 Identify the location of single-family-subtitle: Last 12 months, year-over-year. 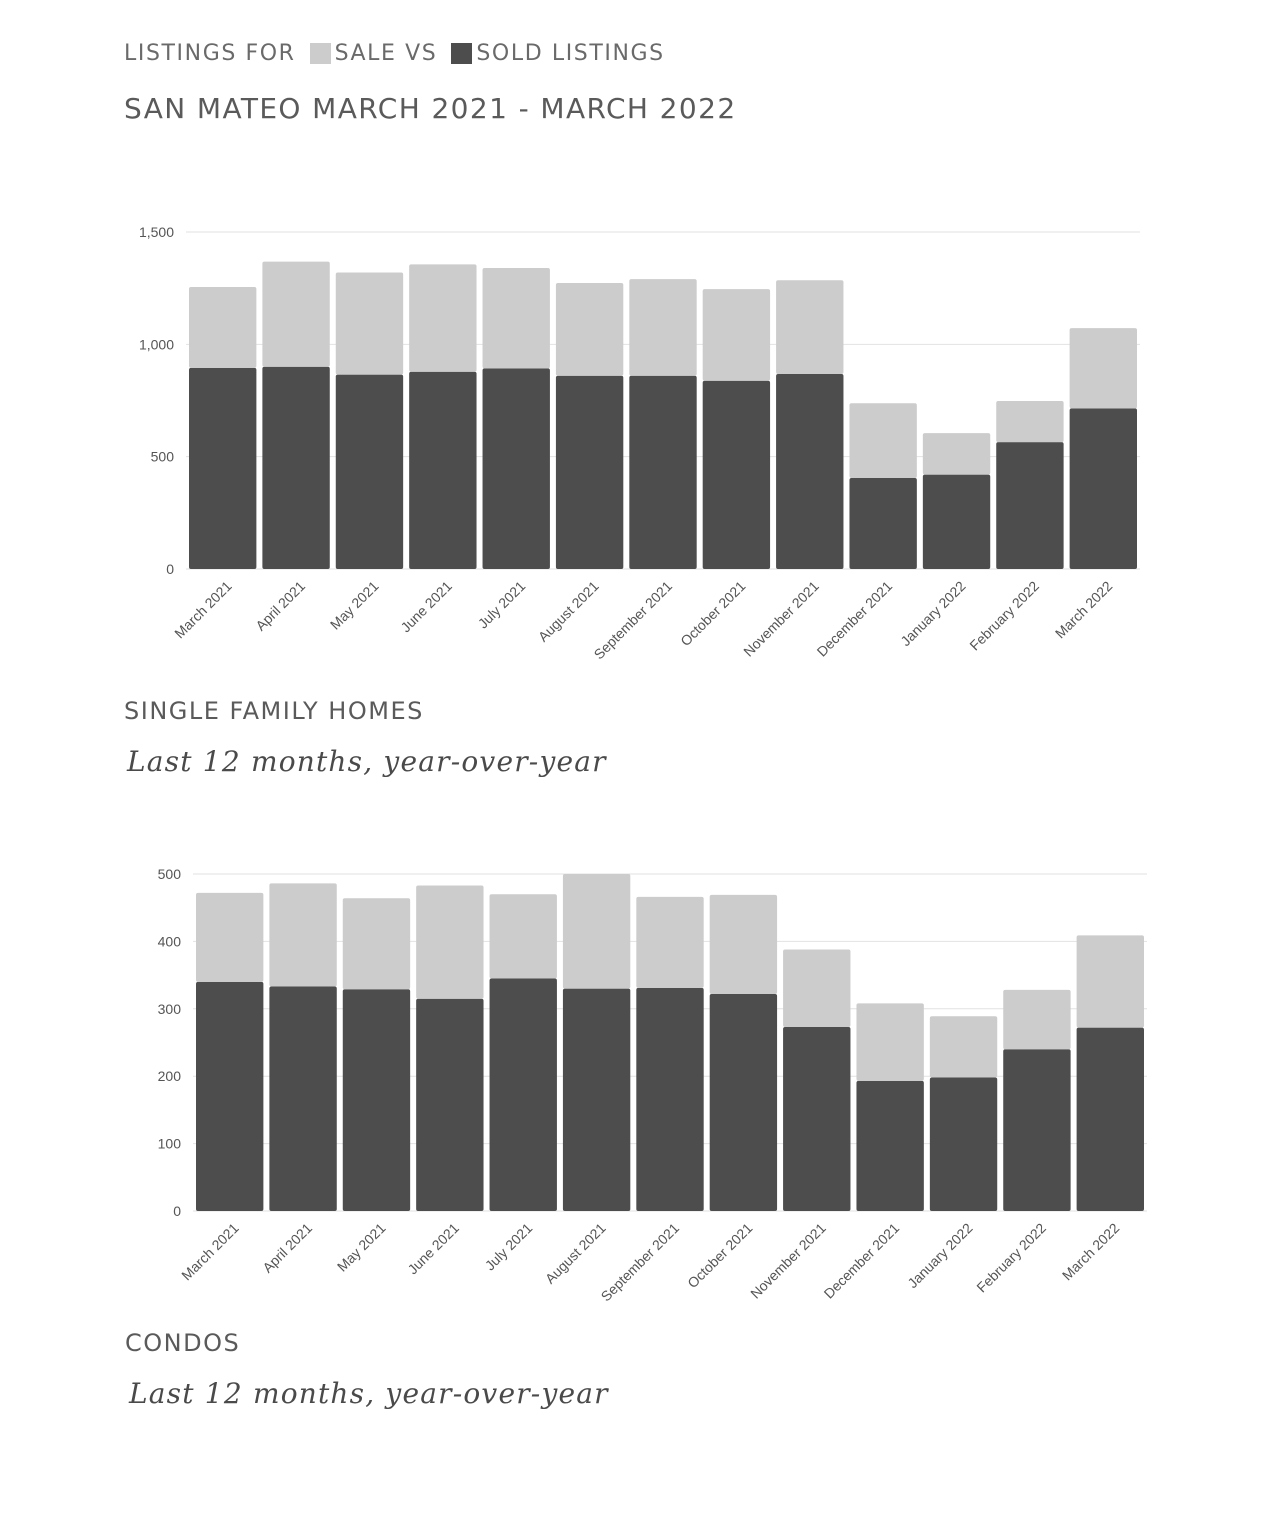
(367, 761).